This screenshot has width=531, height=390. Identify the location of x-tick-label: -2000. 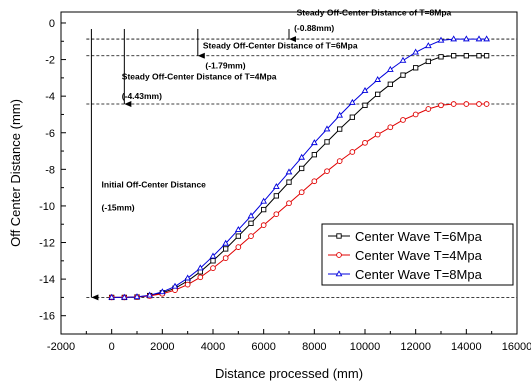
(61, 347).